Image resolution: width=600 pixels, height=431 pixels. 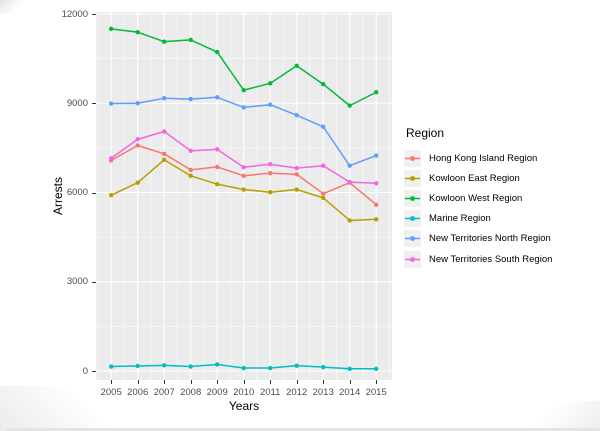 I want to click on legend-item: New Territories North Region, so click(x=478, y=239).